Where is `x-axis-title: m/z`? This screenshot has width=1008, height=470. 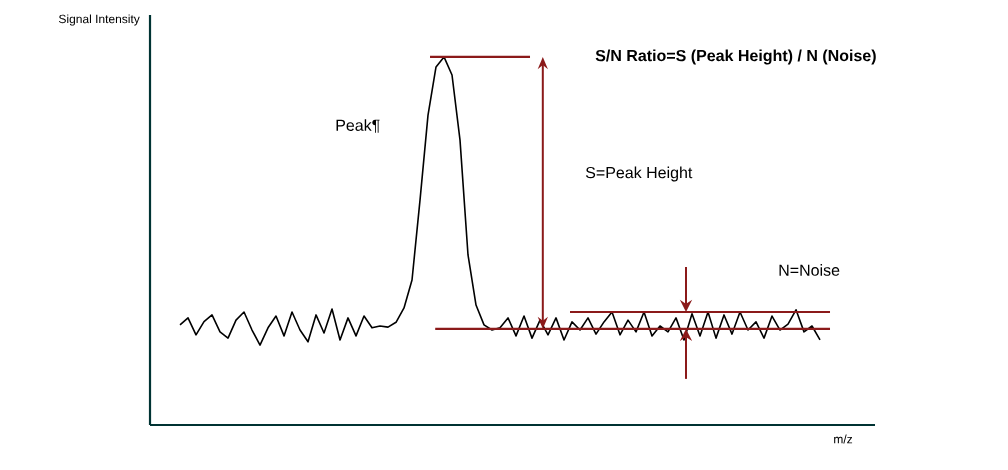
x-axis-title: m/z is located at coordinates (843, 439).